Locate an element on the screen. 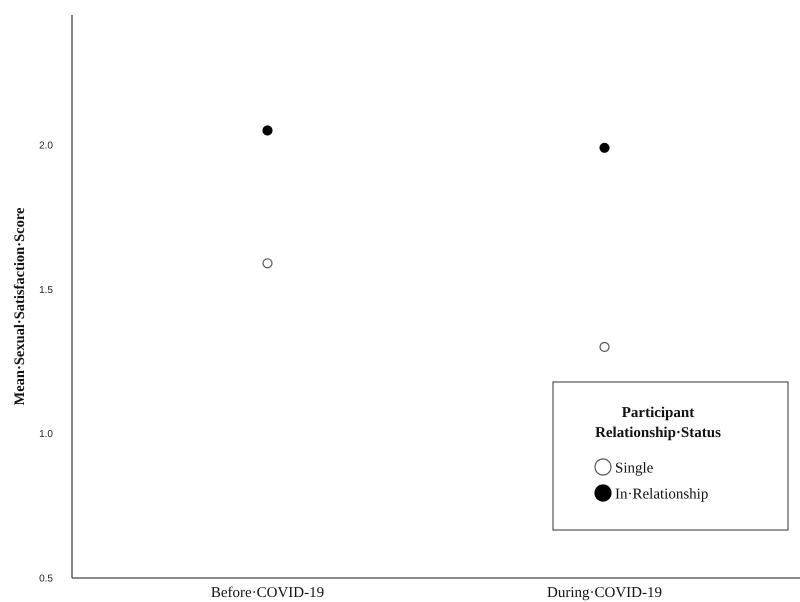 This screenshot has height=602, width=800. y-tick-label: 1.0 is located at coordinates (46, 434).